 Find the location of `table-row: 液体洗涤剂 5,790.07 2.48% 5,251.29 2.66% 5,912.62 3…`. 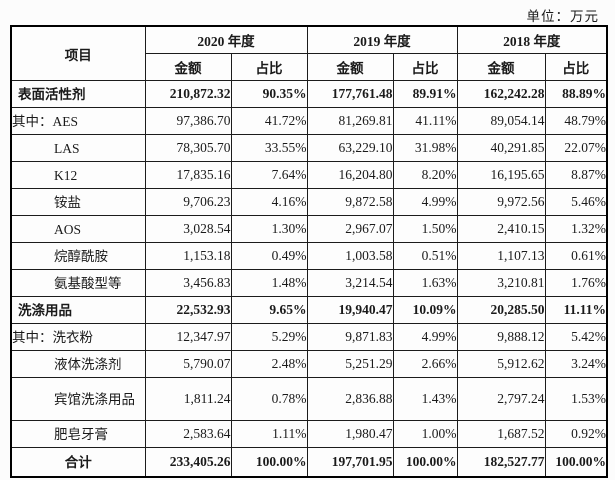

table-row: 液体洗涤剂 5,790.07 2.48% 5,251.29 2.66% 5,912.62 3… is located at coordinates (309, 364).